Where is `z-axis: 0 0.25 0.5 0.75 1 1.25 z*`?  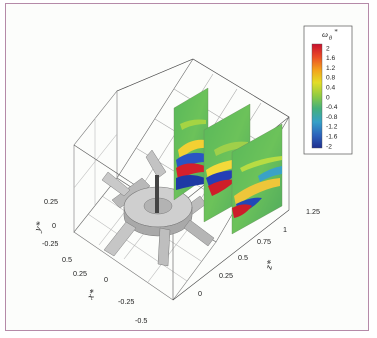
z-axis: 0 0.25 0.5 0.75 1 1.25 z* is located at coordinates (259, 252).